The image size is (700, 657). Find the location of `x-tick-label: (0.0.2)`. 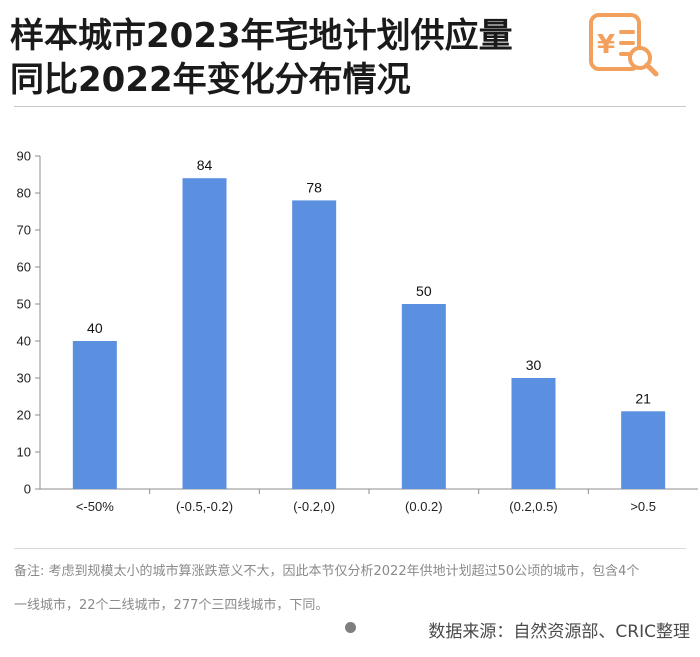

x-tick-label: (0.0.2) is located at coordinates (424, 506).